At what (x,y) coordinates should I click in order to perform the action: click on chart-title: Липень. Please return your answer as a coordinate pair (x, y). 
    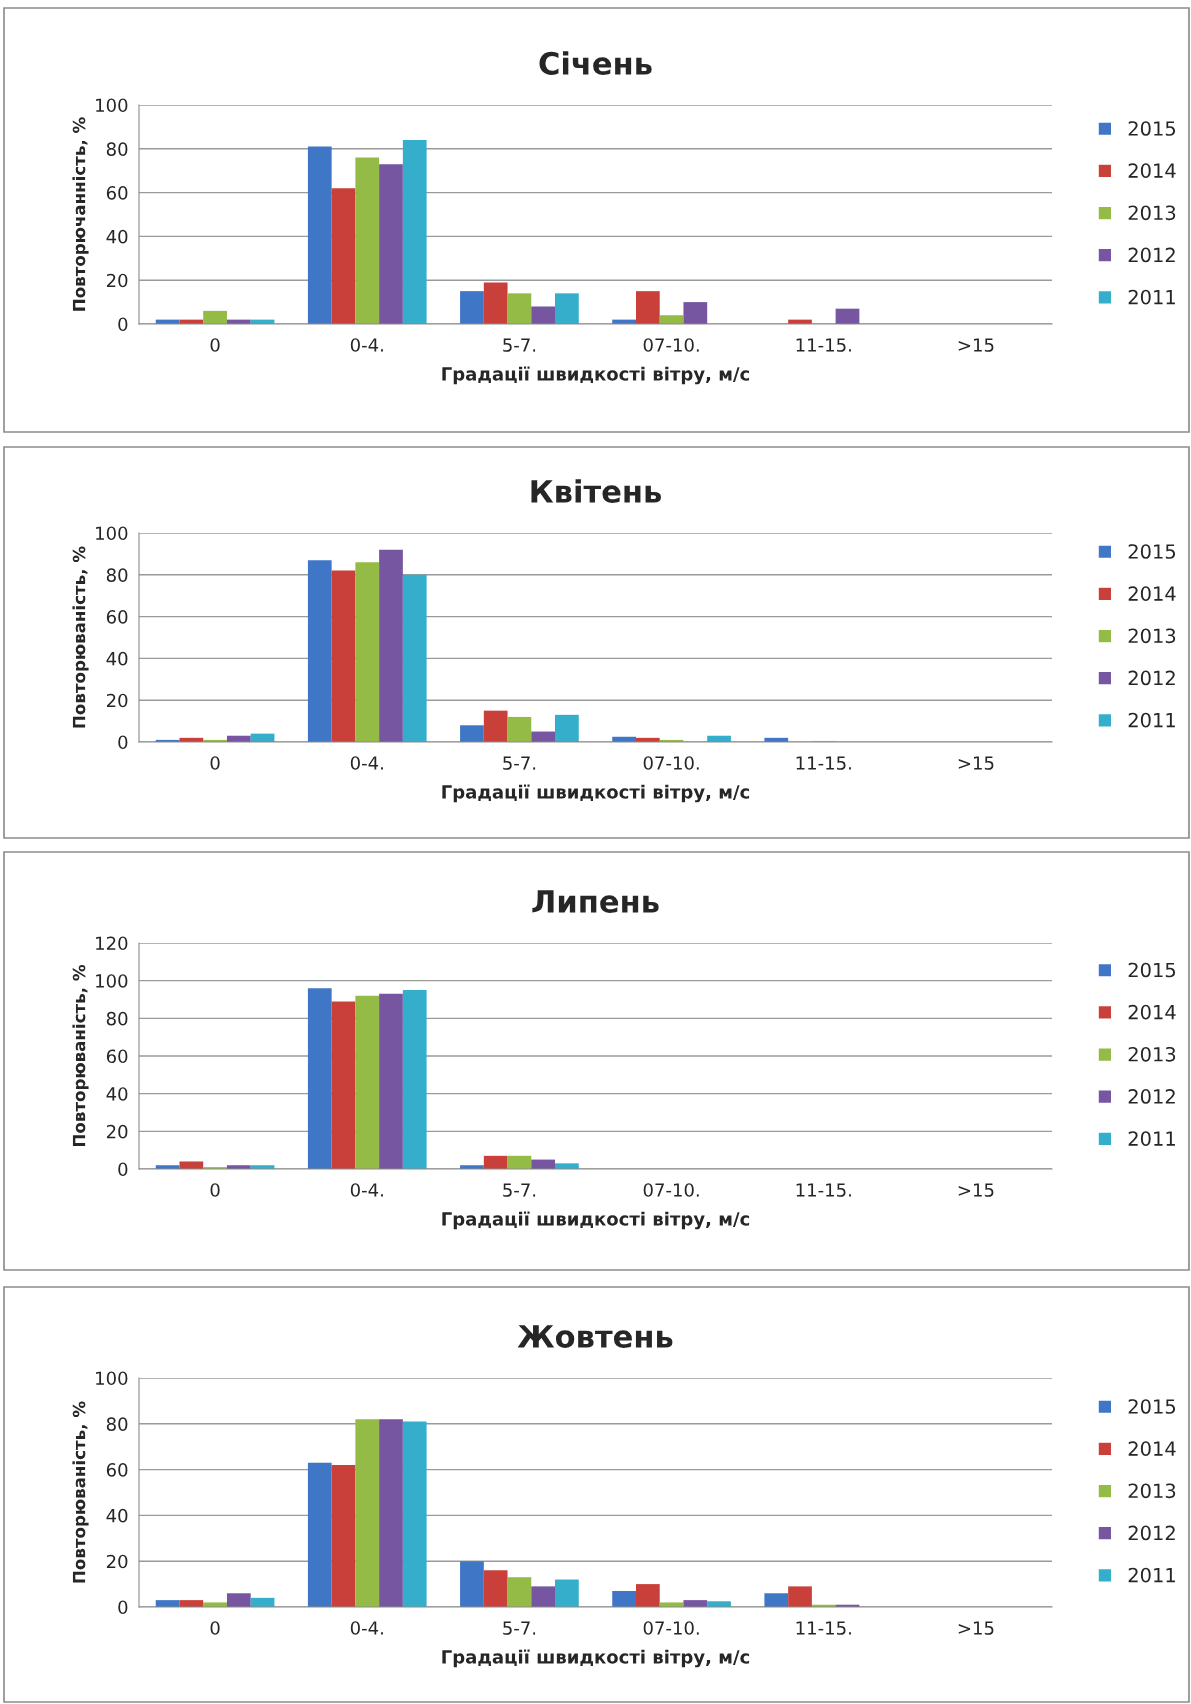
    Looking at the image, I should click on (595, 901).